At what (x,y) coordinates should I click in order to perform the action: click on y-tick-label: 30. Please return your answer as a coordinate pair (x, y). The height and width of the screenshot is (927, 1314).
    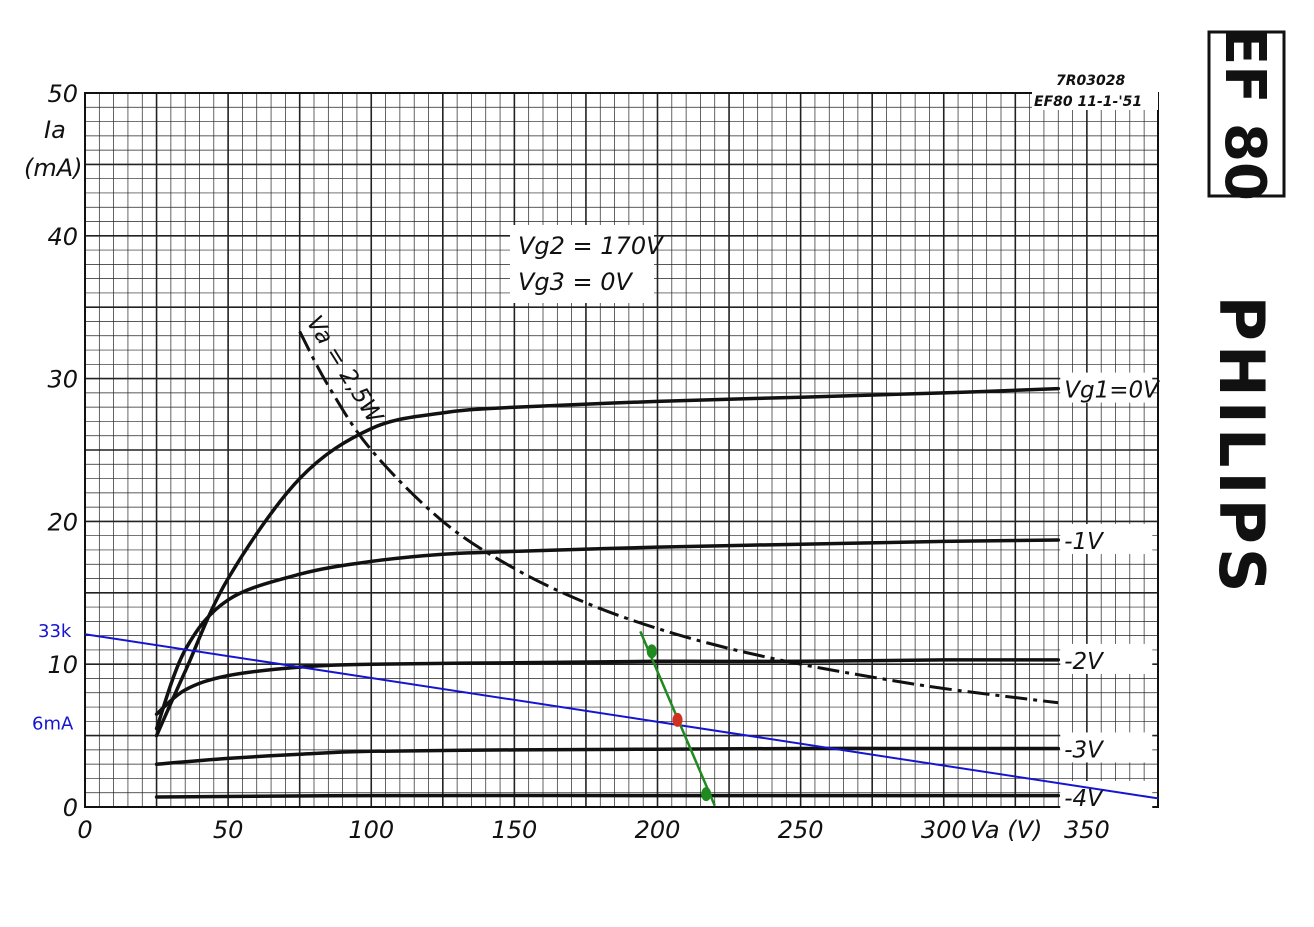
    Looking at the image, I should click on (62, 380).